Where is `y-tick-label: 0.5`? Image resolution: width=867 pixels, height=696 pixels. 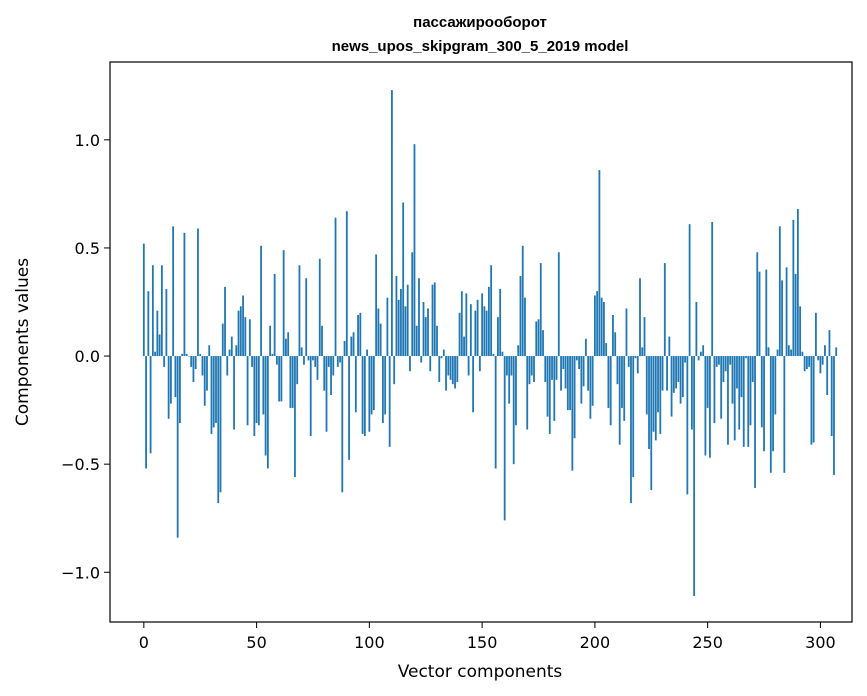
y-tick-label: 0.5 is located at coordinates (87, 248).